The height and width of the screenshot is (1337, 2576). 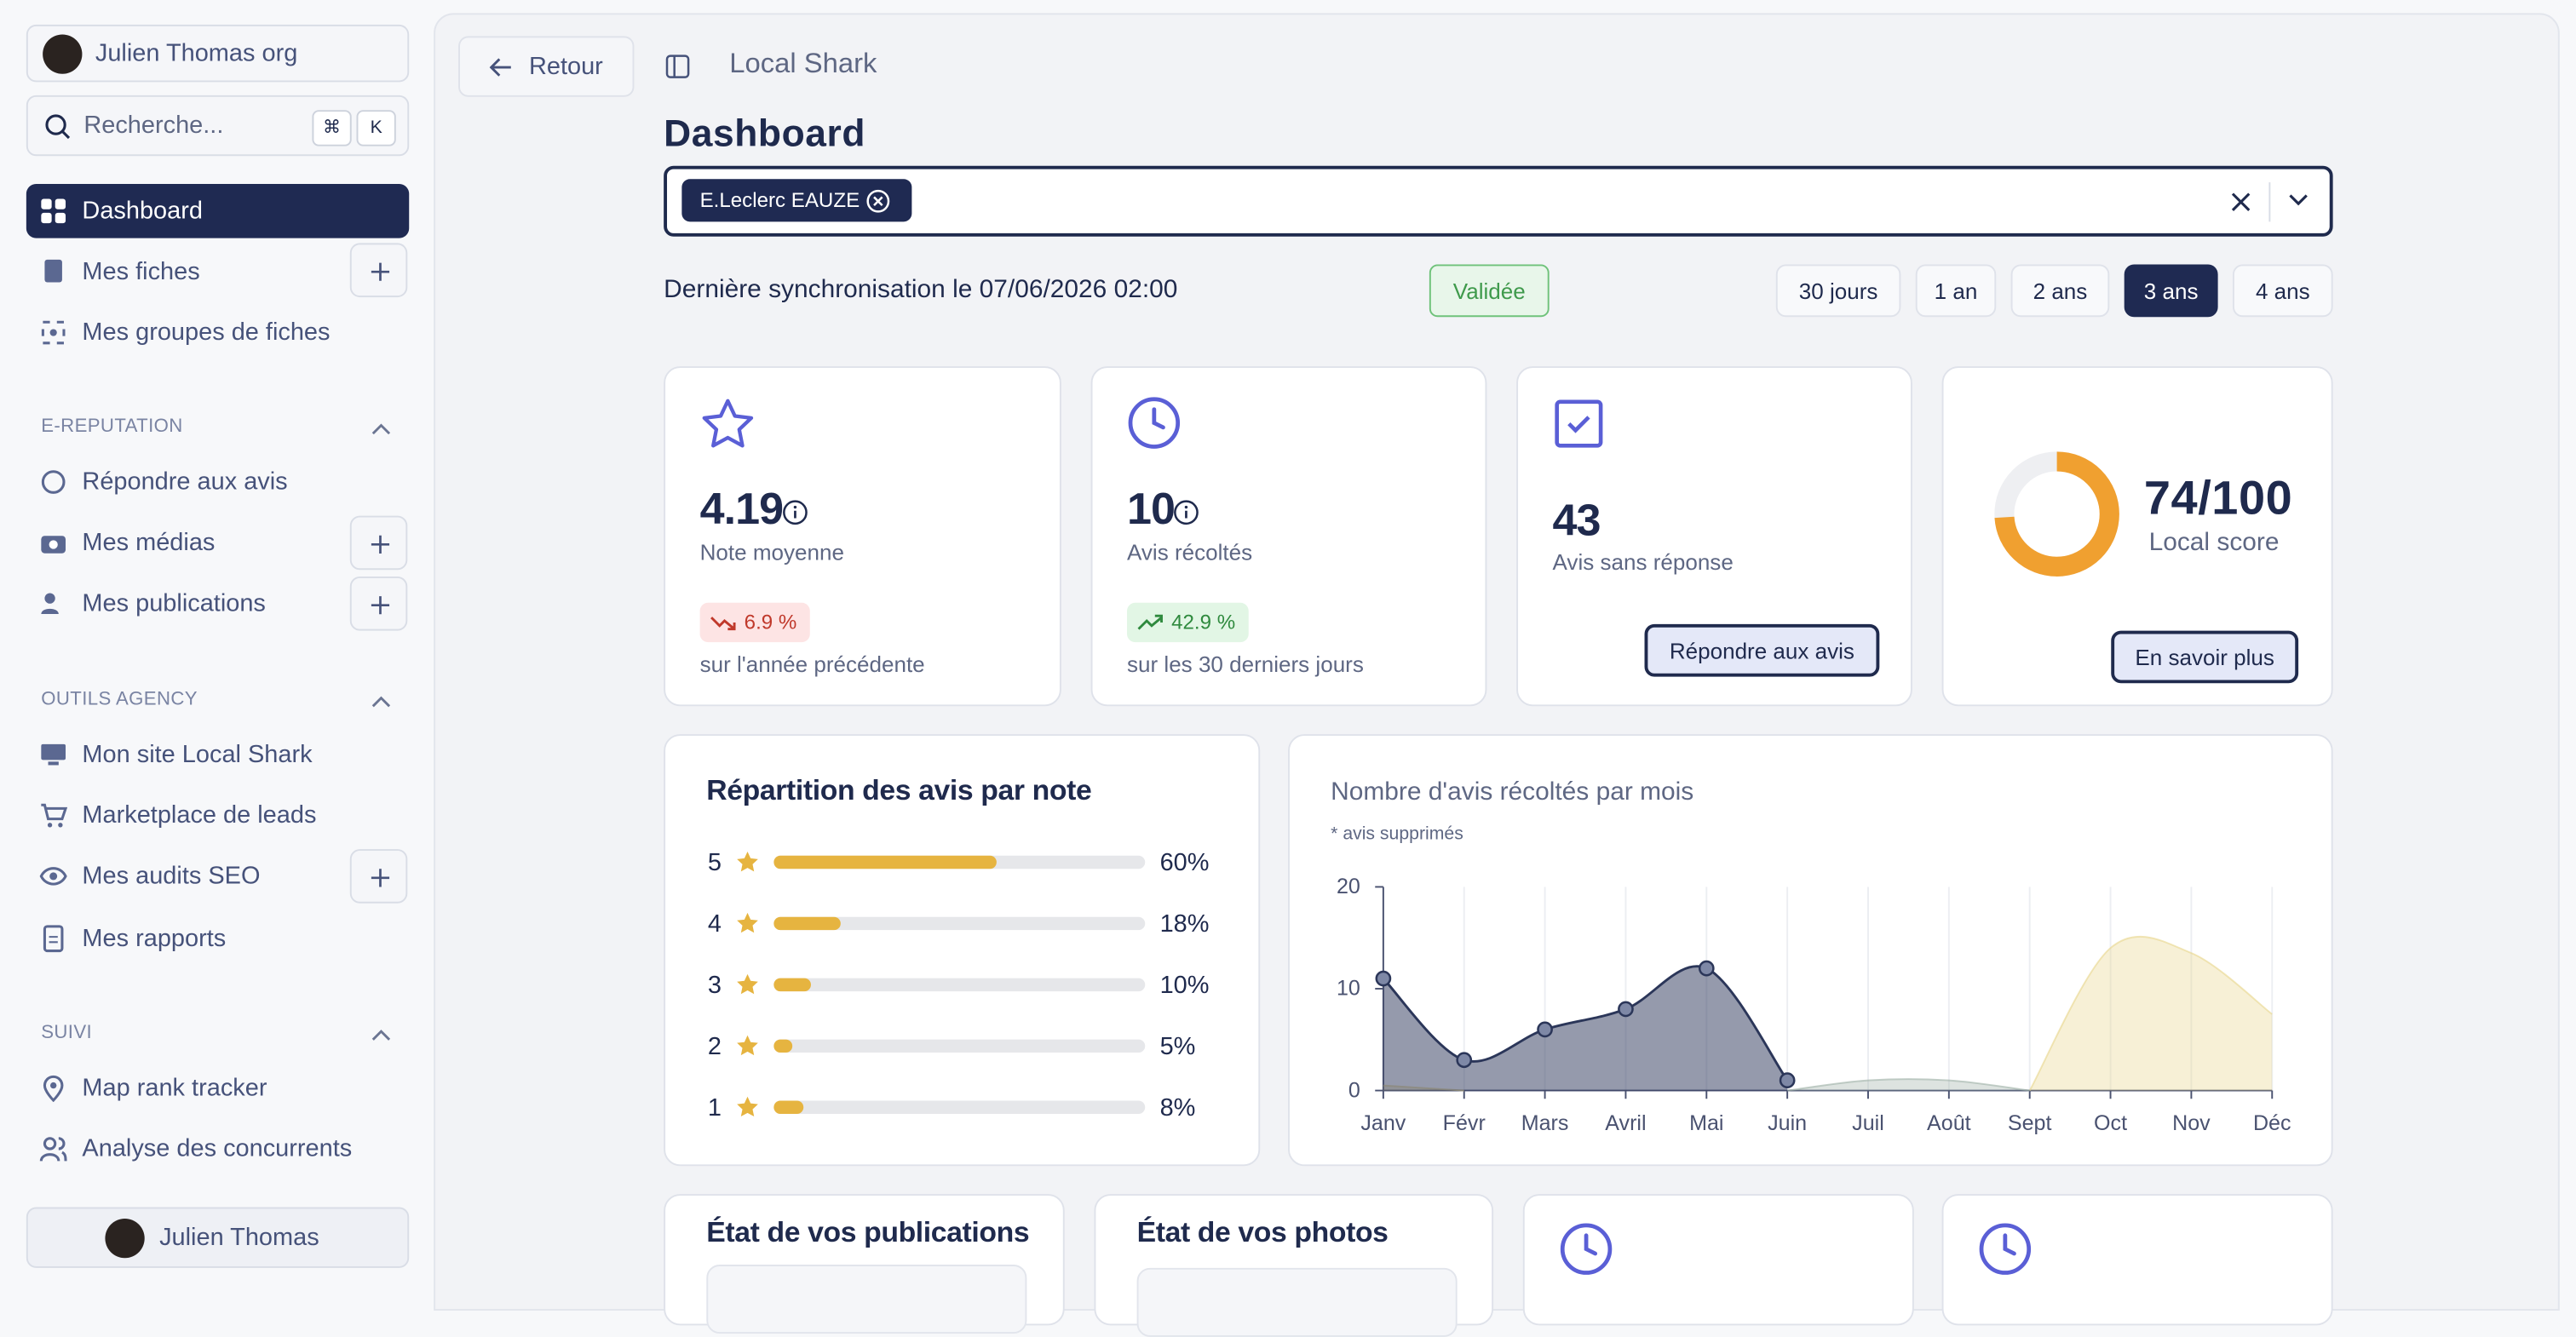 What do you see at coordinates (1294, 1266) in the screenshot?
I see `photos-card: État de vos photos` at bounding box center [1294, 1266].